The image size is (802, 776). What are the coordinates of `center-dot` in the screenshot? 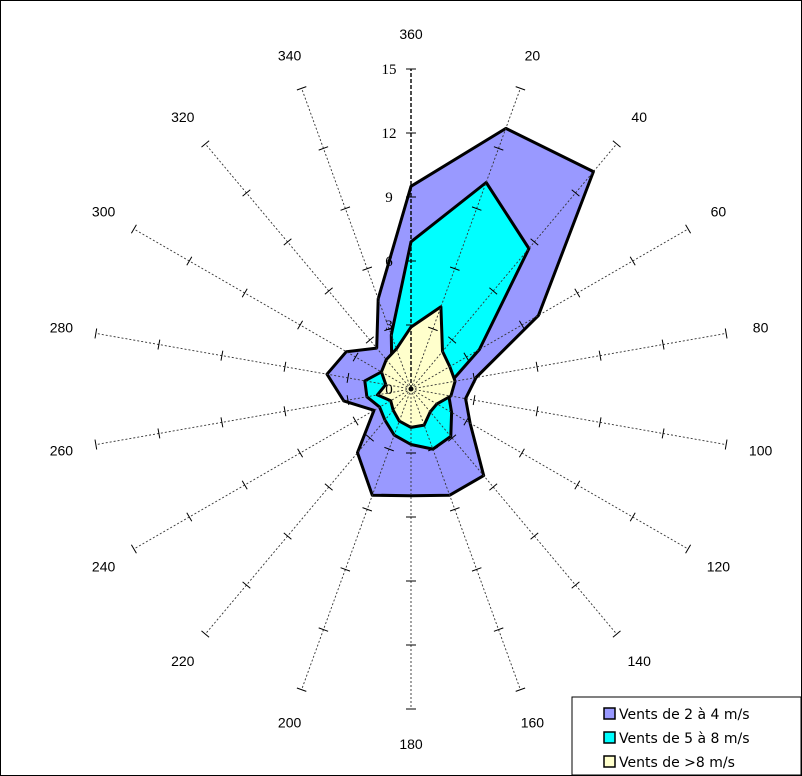 It's located at (411, 389).